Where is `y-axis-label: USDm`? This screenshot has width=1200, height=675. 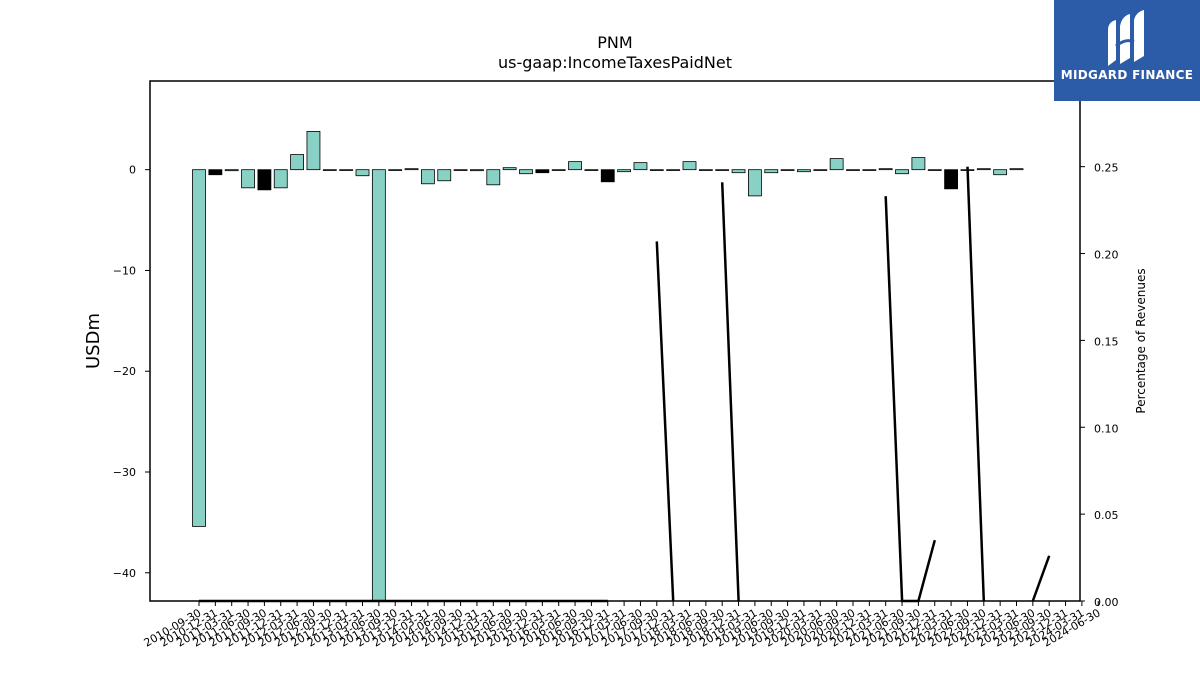
y-axis-label: USDm is located at coordinates (93, 341).